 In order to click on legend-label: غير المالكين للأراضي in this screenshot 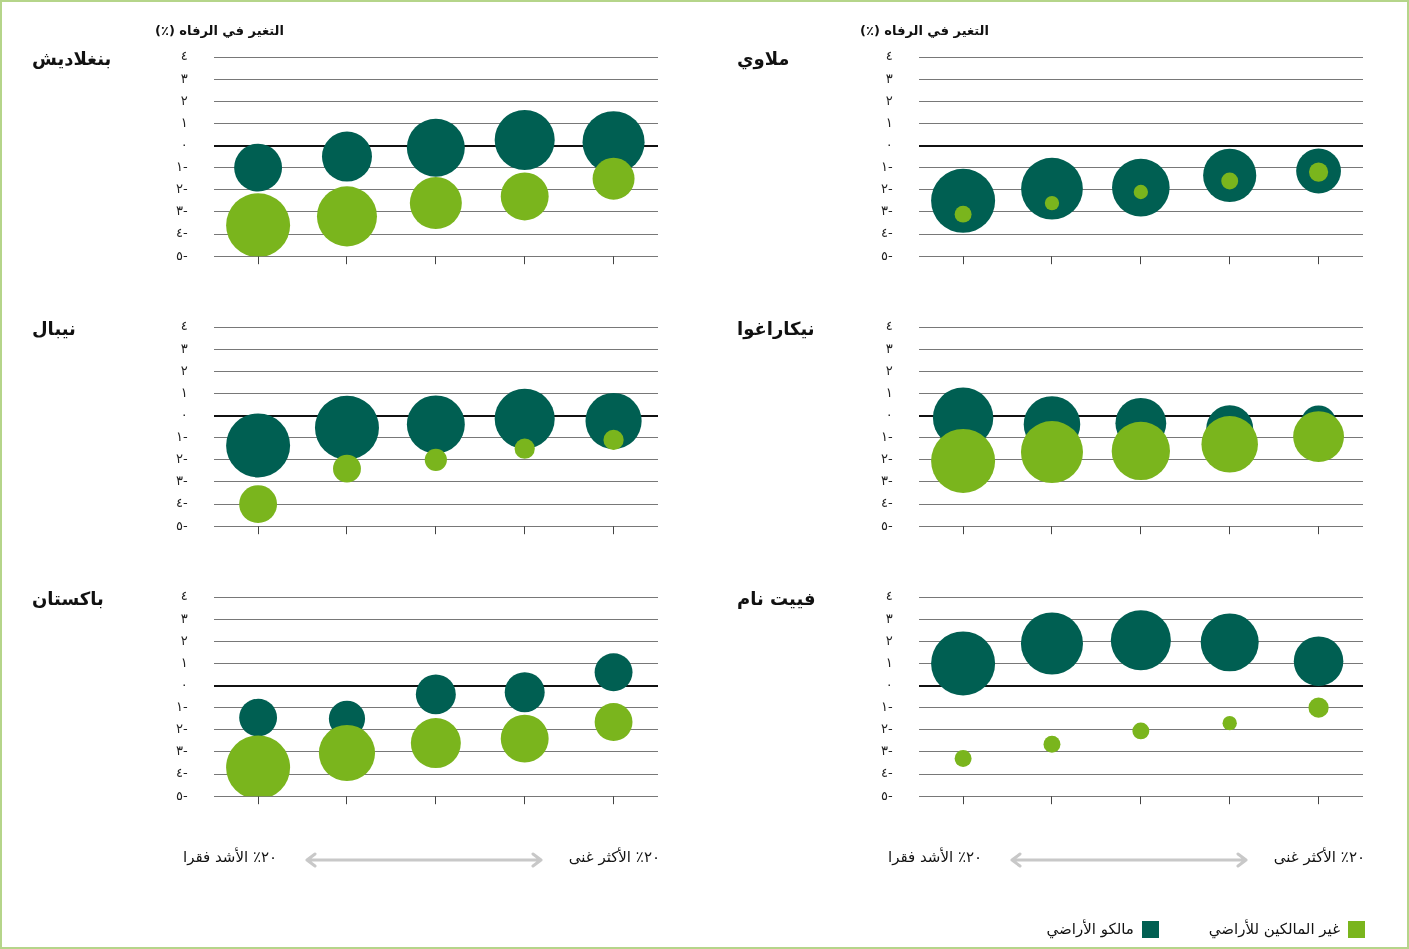, I will do `click(1274, 929)`.